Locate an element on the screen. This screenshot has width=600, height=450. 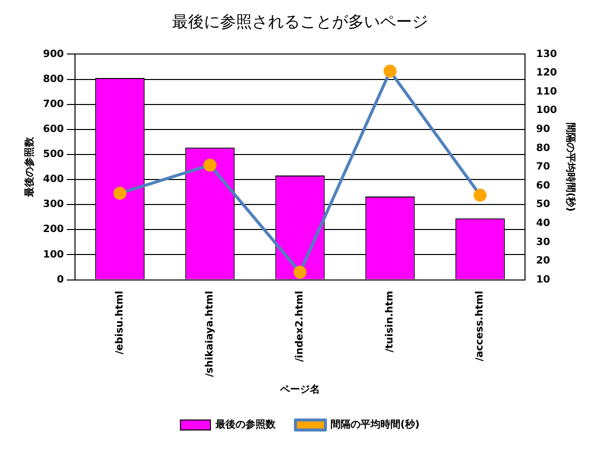
x-tick-label: /index2.html is located at coordinates (300, 326).